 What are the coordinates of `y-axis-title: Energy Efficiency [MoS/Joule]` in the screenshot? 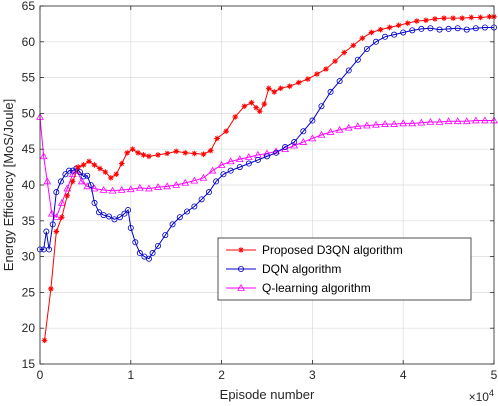 It's located at (8, 185).